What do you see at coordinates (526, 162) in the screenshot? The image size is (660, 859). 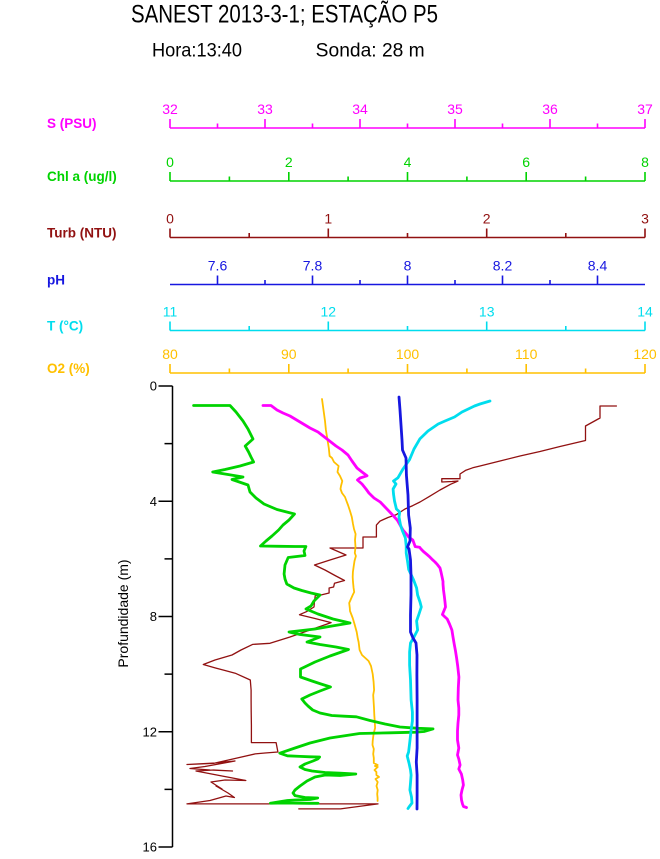 I see `svg-text: 6` at bounding box center [526, 162].